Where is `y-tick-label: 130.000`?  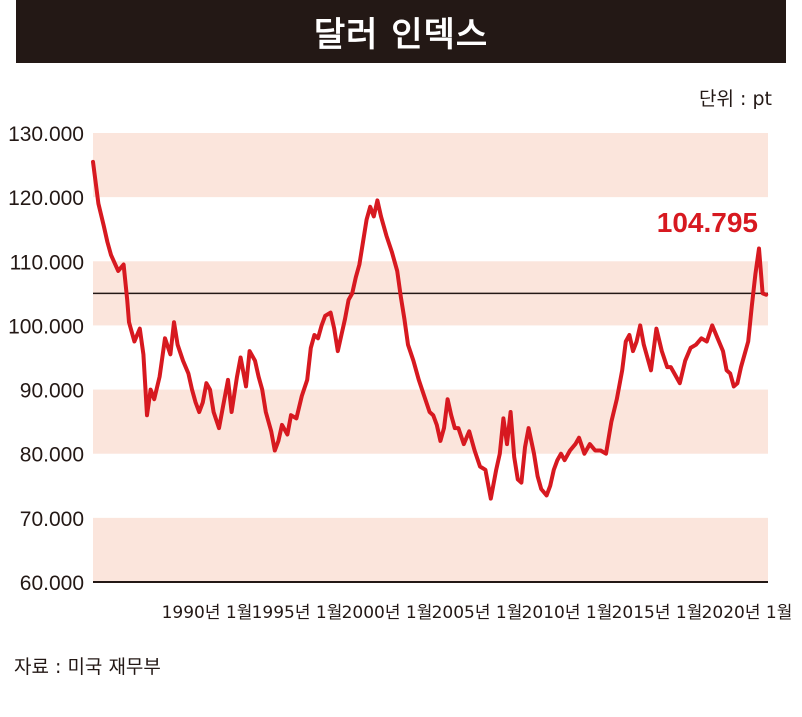 y-tick-label: 130.000 is located at coordinates (46, 134).